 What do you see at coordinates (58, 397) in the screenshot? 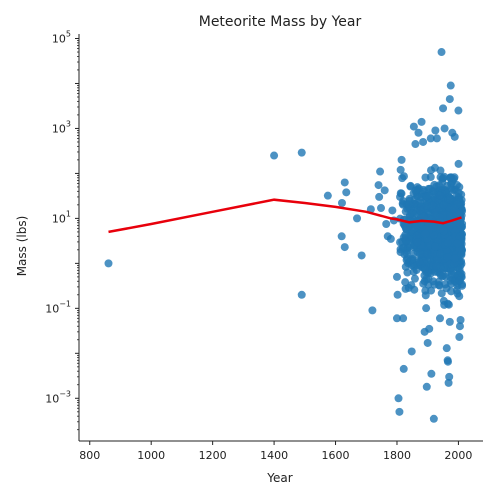
I see `y-tick-label: 10⁻³` at bounding box center [58, 397].